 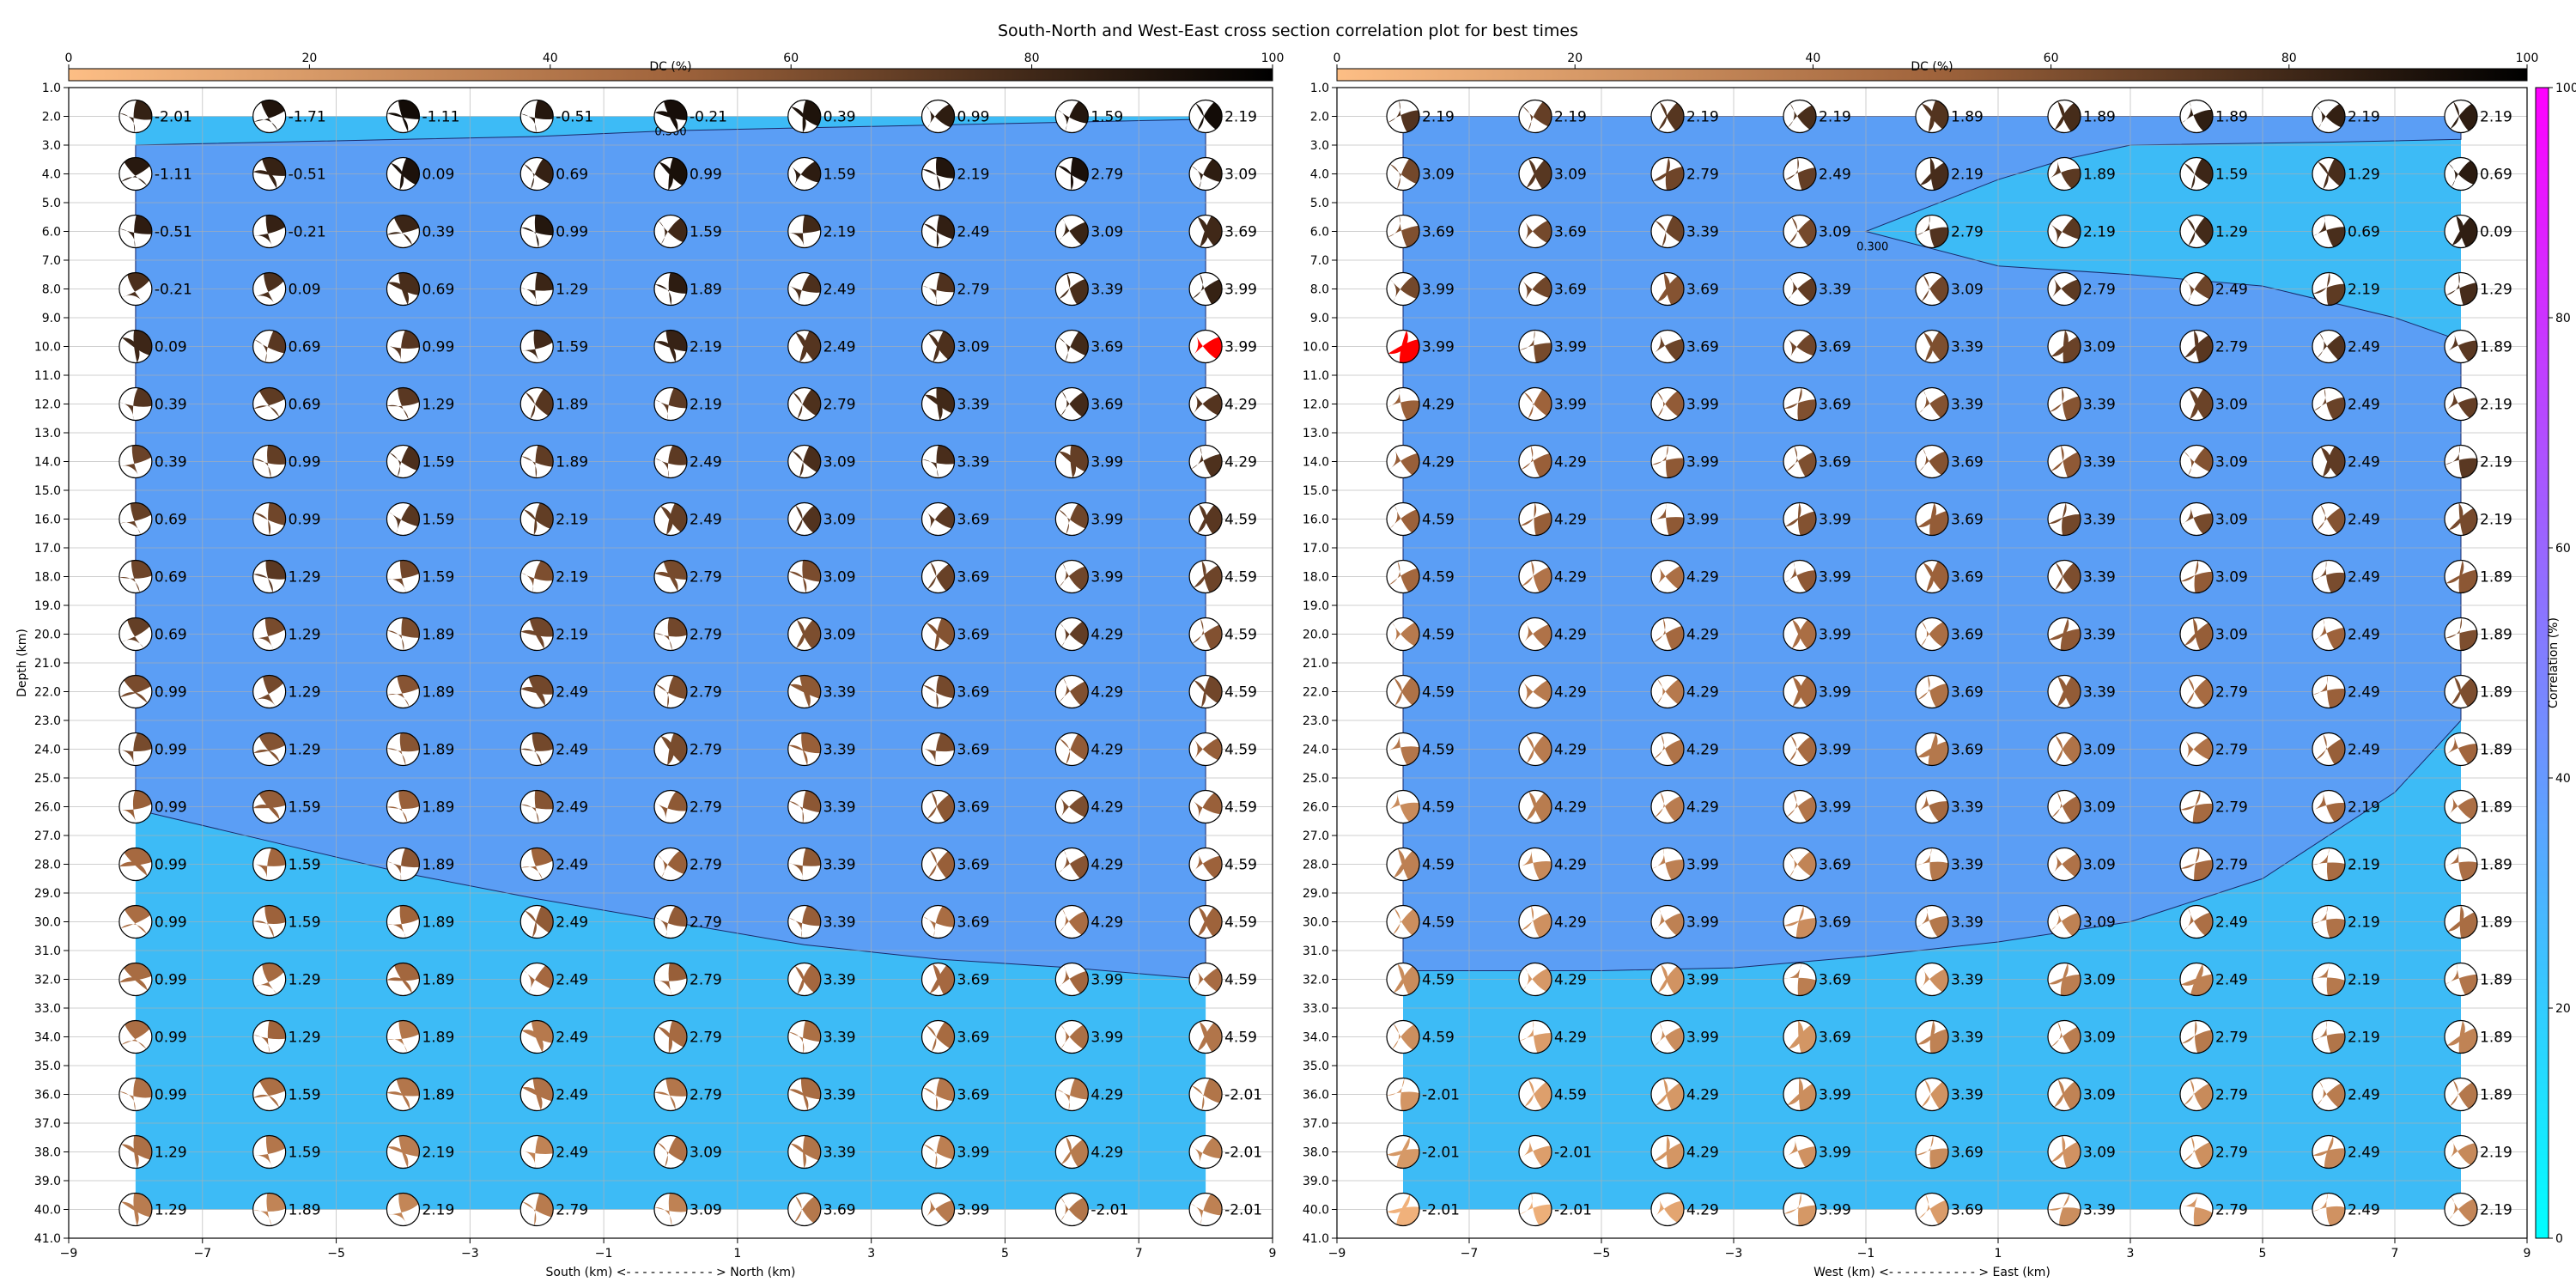 I want to click on we-xtick-label: 3, so click(x=2131, y=1254).